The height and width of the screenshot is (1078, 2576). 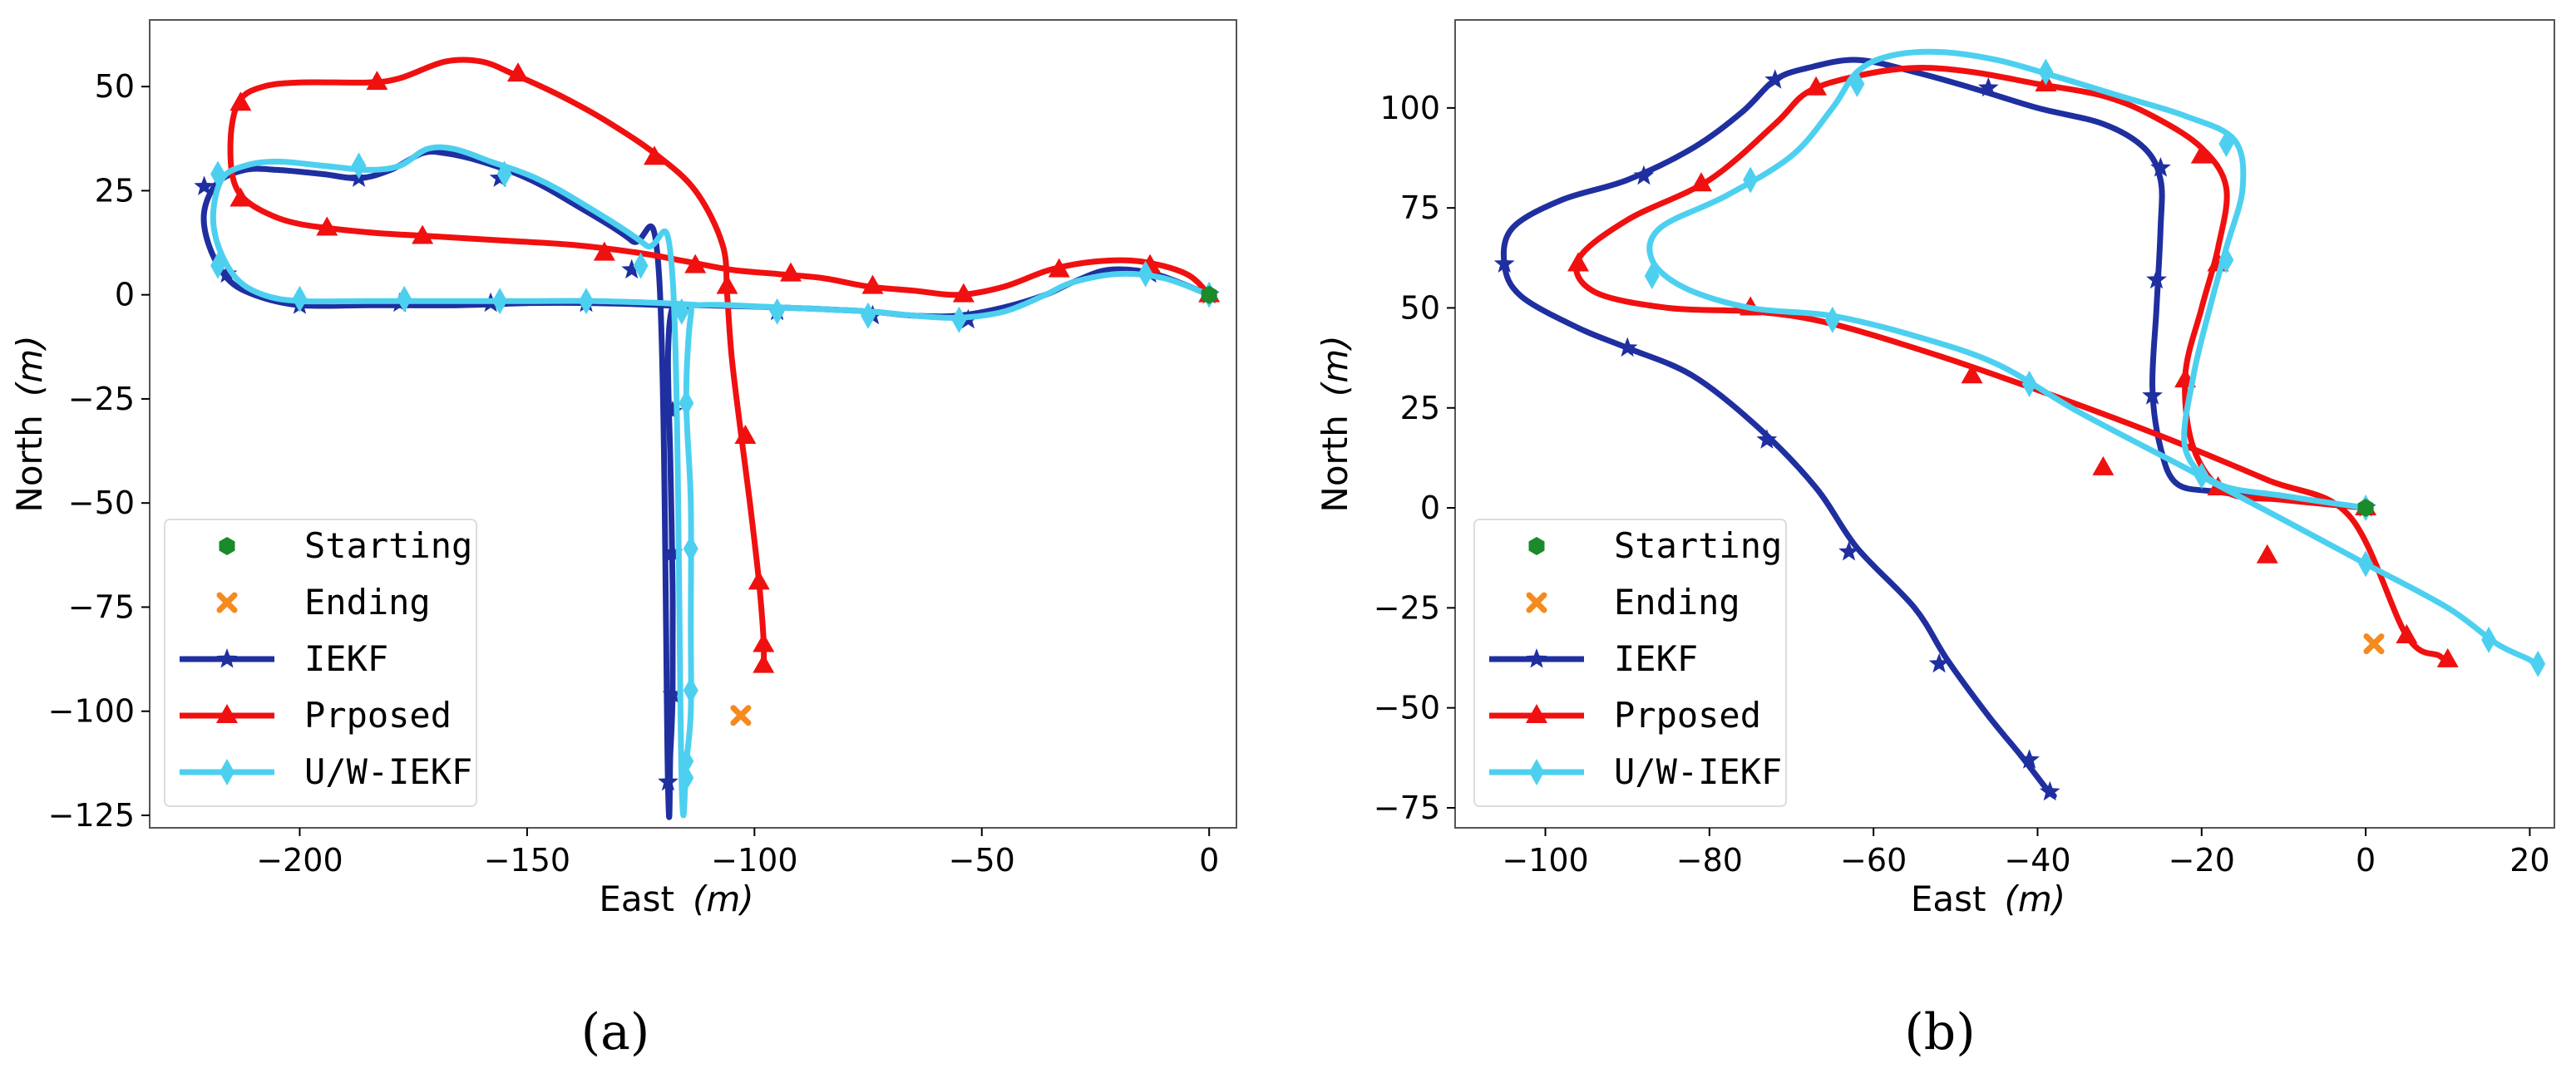 What do you see at coordinates (367, 602) in the screenshot?
I see `legend-ending-label: Ending` at bounding box center [367, 602].